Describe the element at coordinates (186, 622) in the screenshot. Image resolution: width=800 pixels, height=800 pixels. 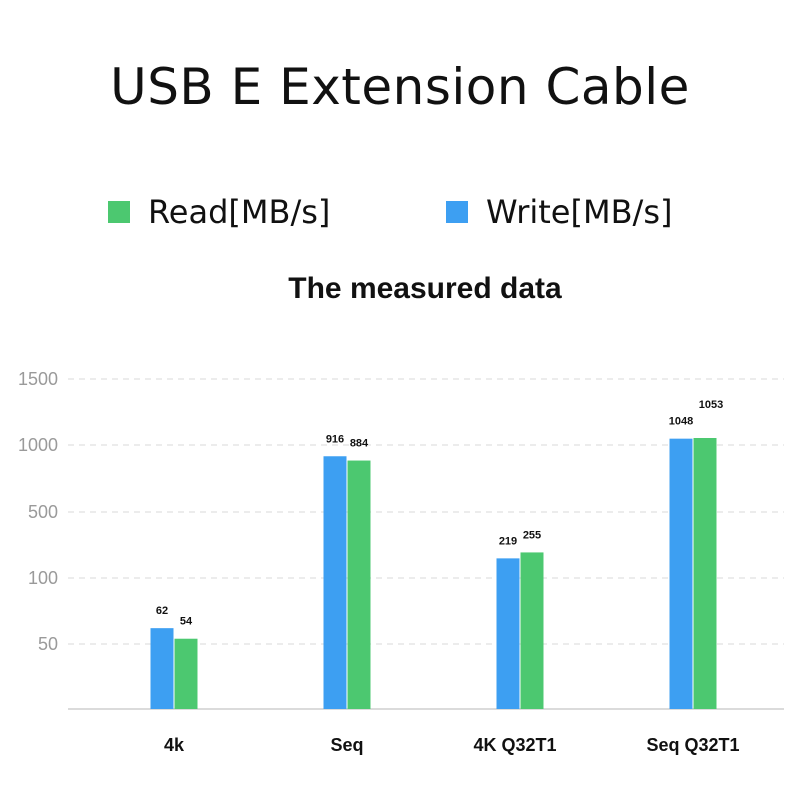
I see `data-label: 54` at that location.